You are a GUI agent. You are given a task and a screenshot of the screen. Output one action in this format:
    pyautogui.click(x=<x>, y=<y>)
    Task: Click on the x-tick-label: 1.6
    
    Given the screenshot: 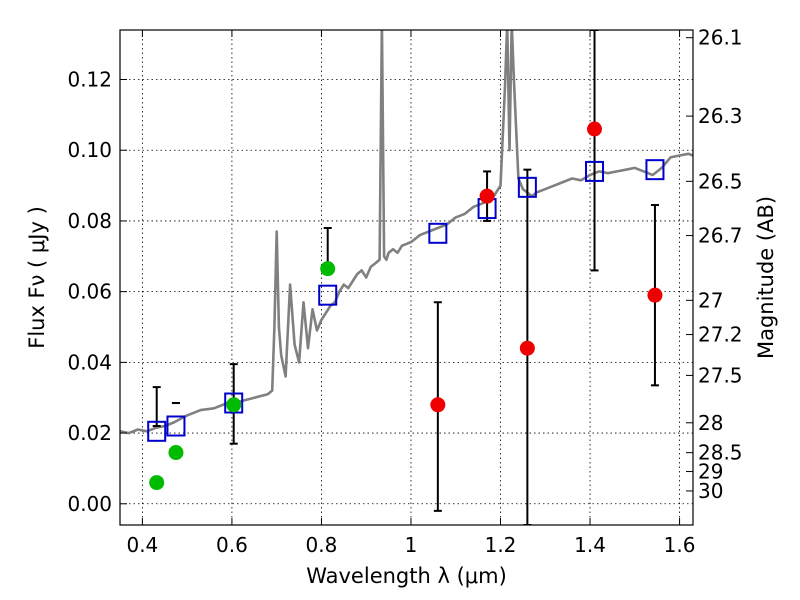 What is the action you would take?
    pyautogui.click(x=680, y=545)
    